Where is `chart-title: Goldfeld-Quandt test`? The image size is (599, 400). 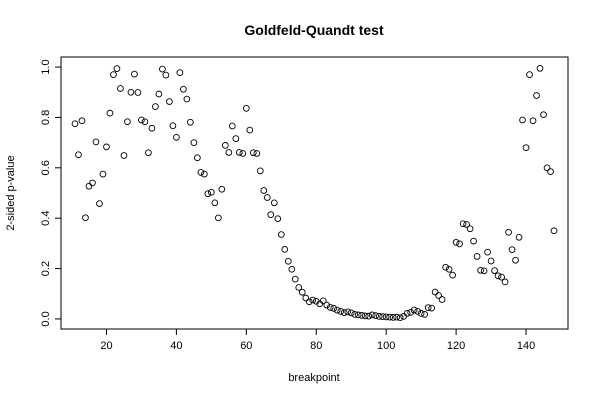 chart-title: Goldfeld-Quandt test is located at coordinates (314, 30).